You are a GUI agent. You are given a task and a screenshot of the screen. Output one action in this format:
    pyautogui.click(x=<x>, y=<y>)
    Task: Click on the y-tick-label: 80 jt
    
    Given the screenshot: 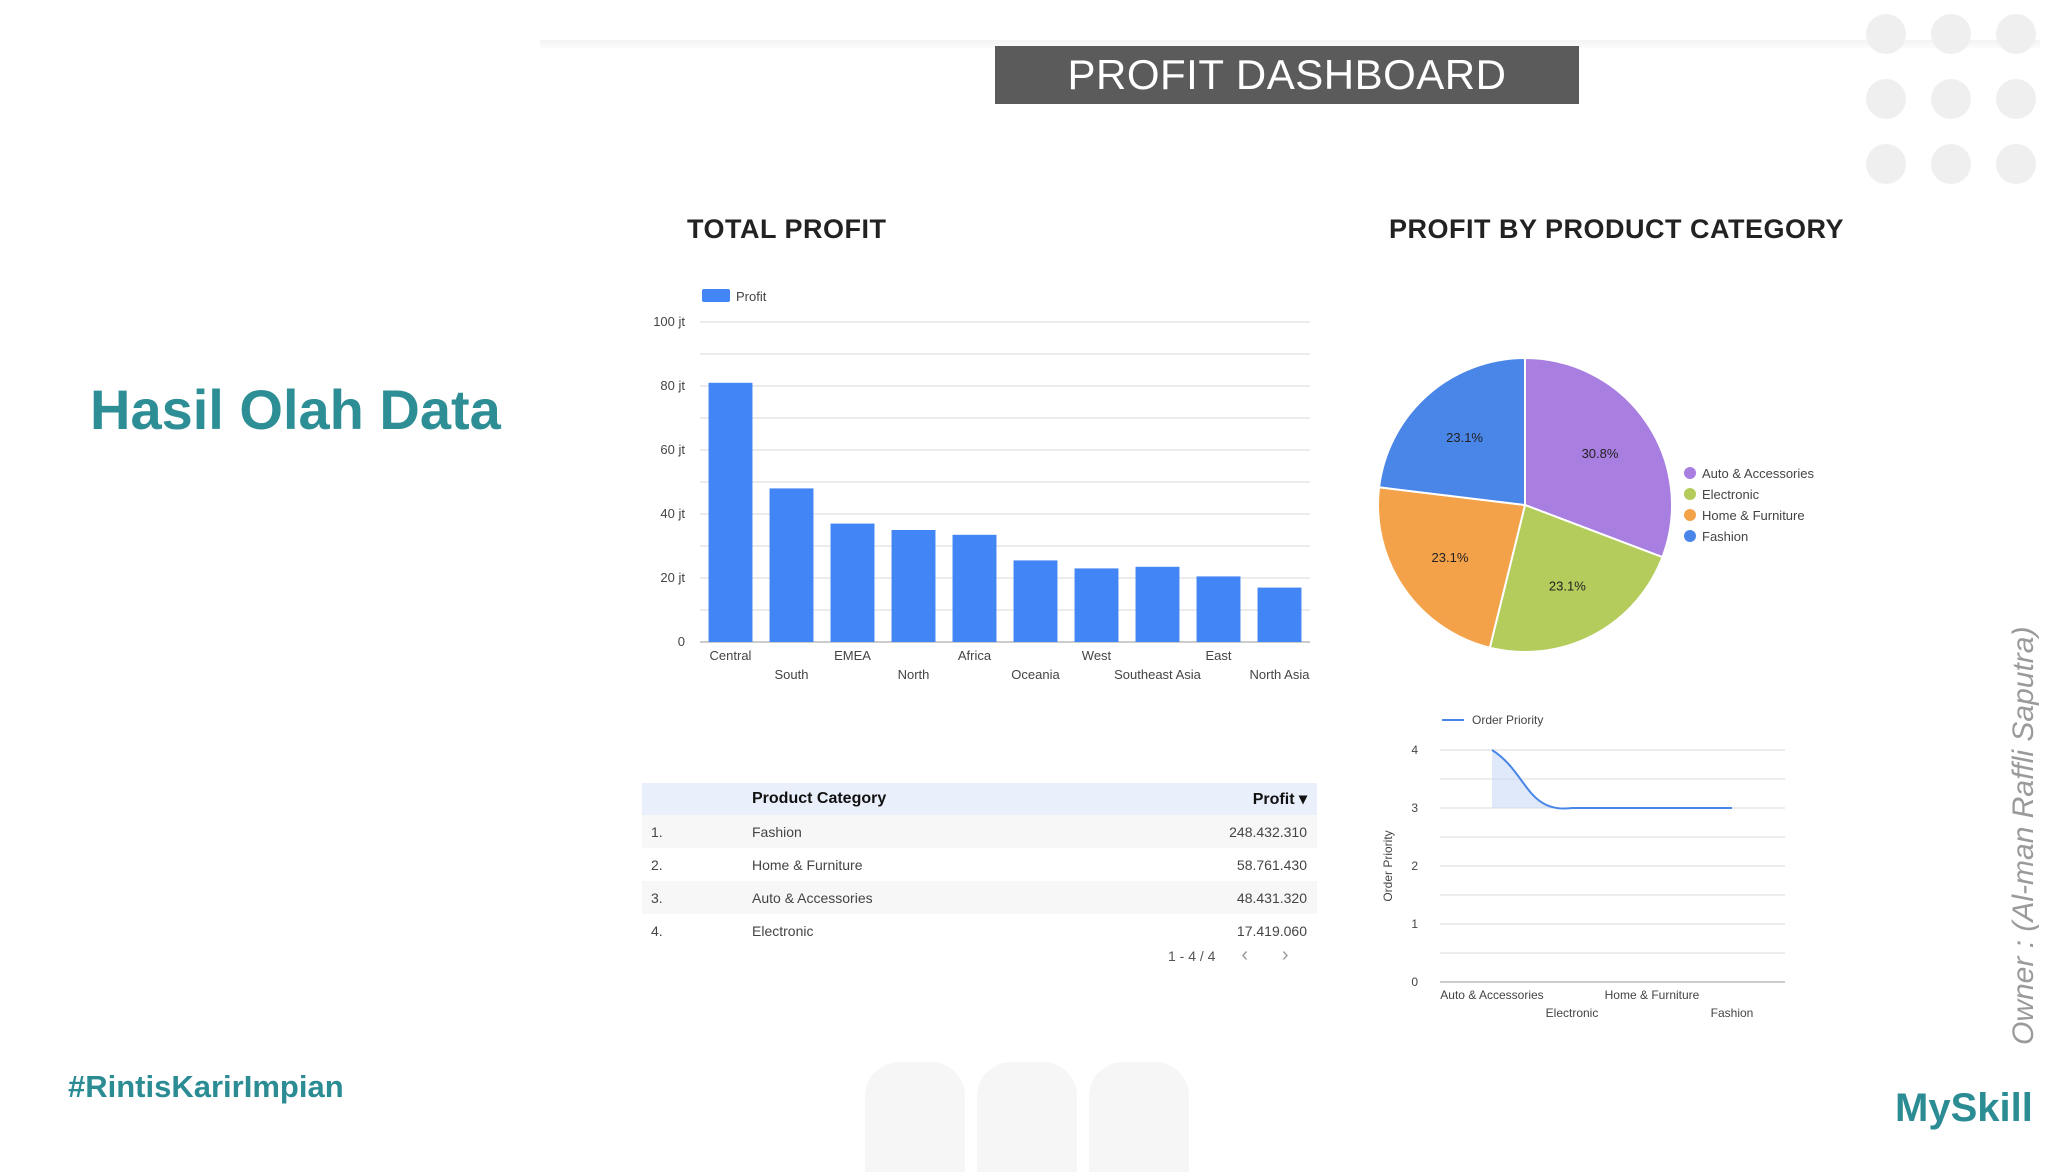 What is the action you would take?
    pyautogui.click(x=672, y=385)
    